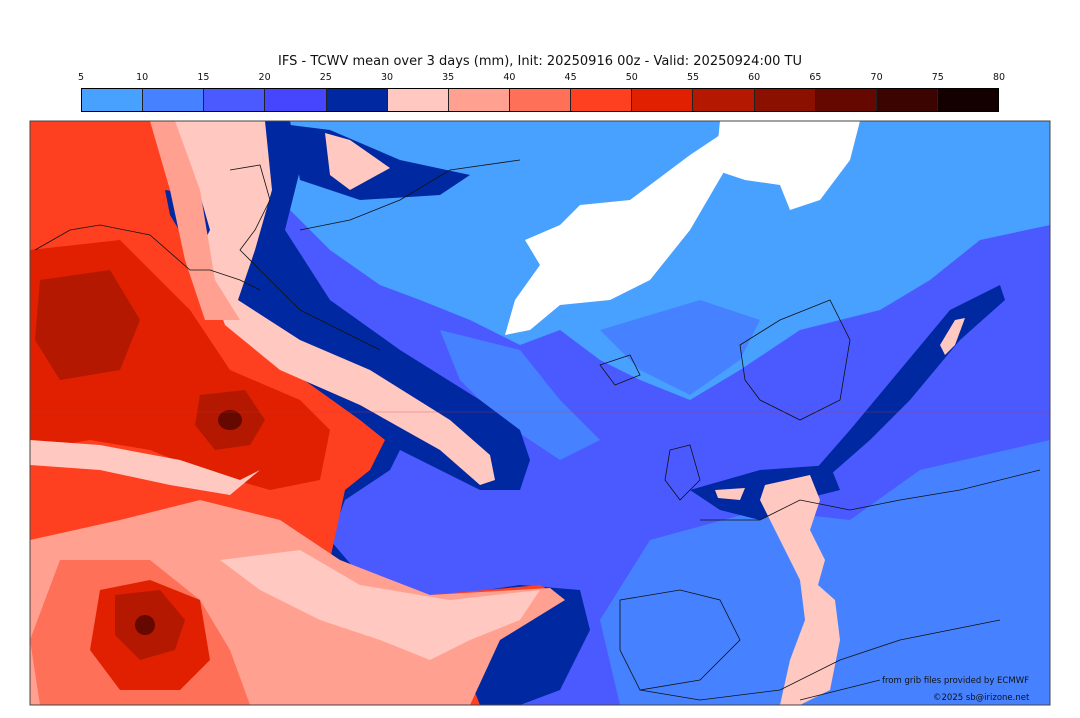 The height and width of the screenshot is (718, 1080). I want to click on arctic-ice-white, so click(787, 165).